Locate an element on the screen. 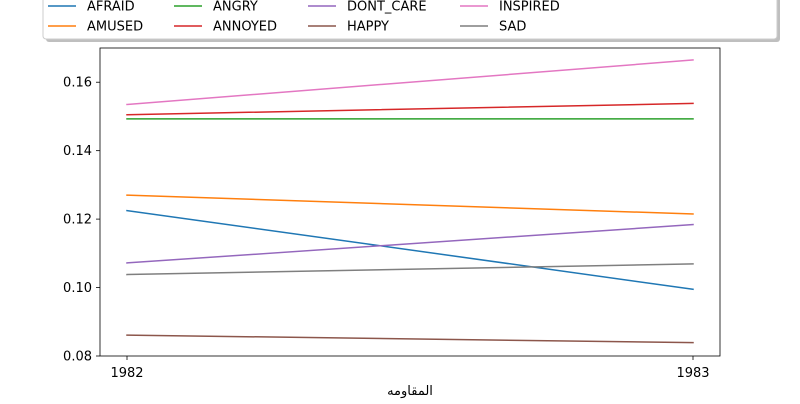  series-line-amused is located at coordinates (410, 204).